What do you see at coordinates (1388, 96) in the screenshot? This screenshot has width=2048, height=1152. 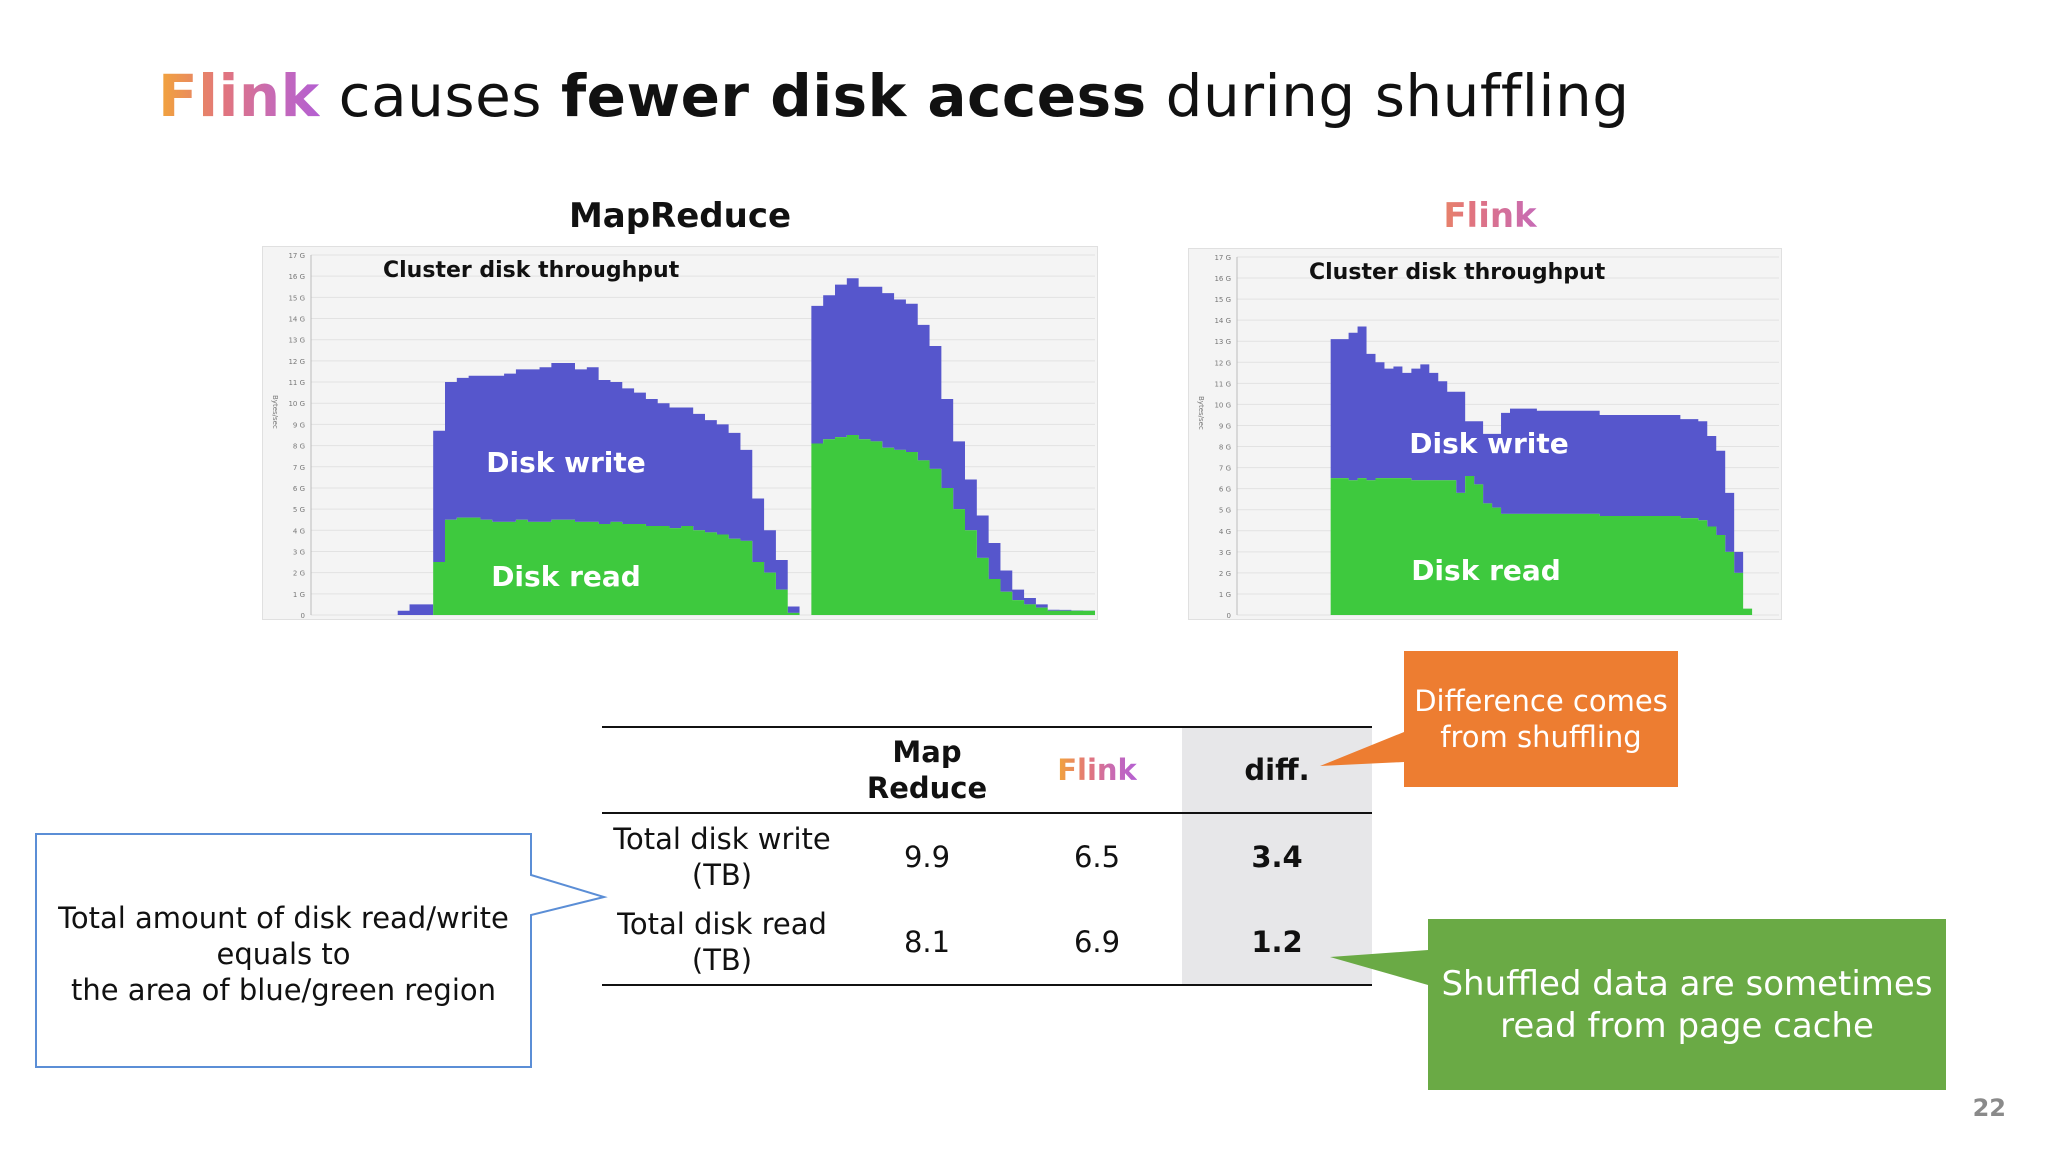 I see `title-text-2: during shuffling` at bounding box center [1388, 96].